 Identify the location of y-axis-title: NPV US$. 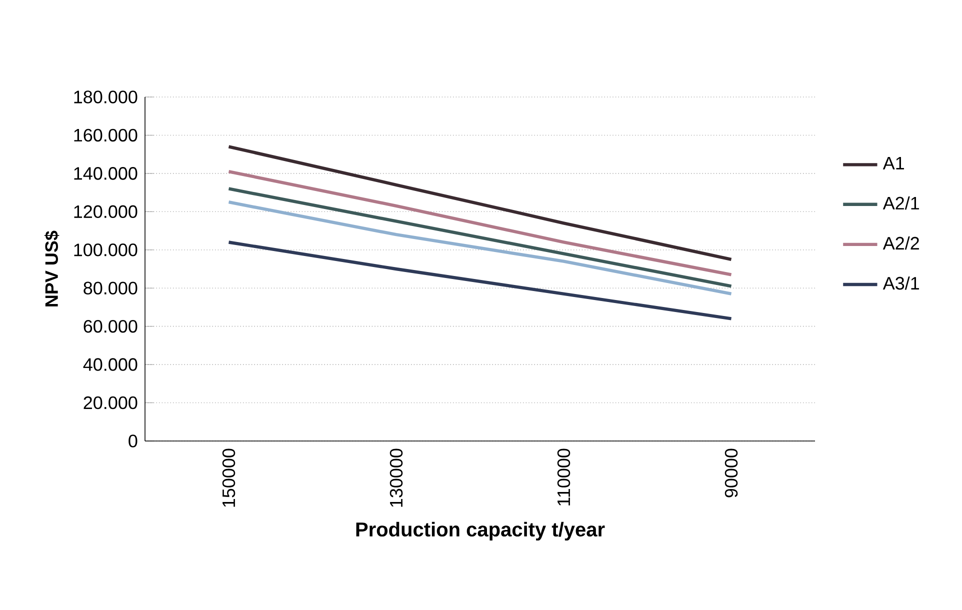
(52, 268).